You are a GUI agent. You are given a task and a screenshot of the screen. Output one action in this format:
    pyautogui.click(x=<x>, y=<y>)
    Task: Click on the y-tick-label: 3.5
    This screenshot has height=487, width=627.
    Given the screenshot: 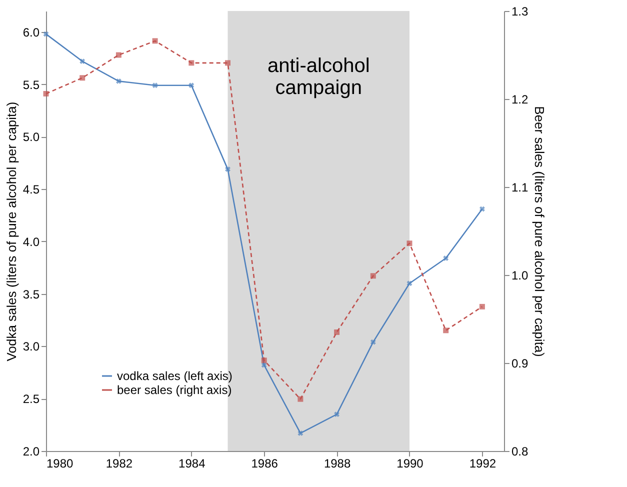 What is the action you would take?
    pyautogui.click(x=31, y=294)
    